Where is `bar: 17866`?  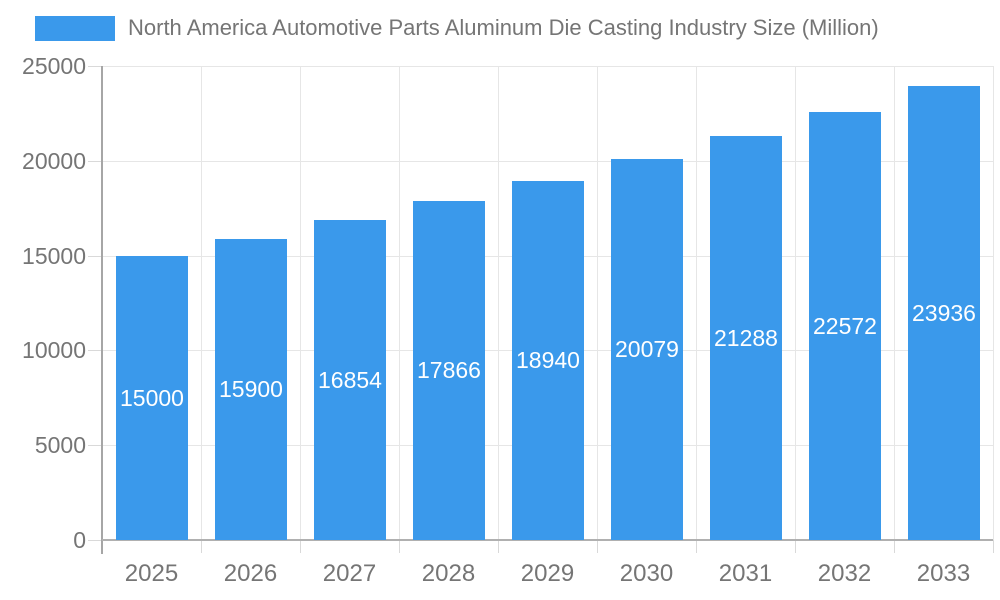 bar: 17866 is located at coordinates (449, 370).